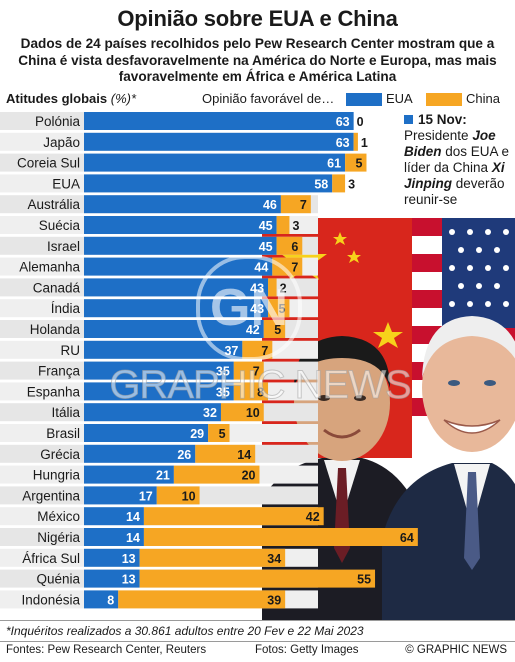 The image size is (515, 662). What do you see at coordinates (364, 580) in the screenshot?
I see `data-label-china: 55` at bounding box center [364, 580].